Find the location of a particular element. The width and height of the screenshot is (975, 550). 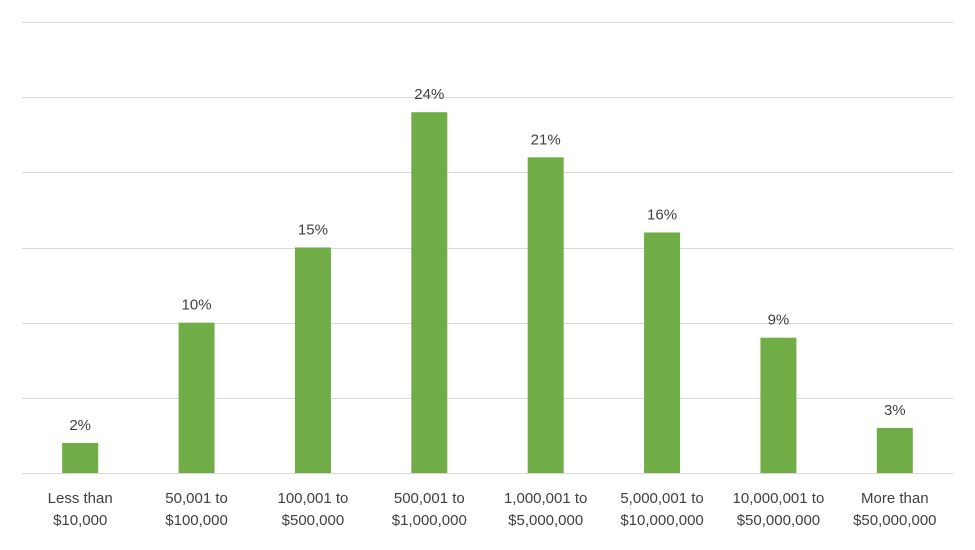

x-tick-label-0-line-0: Less than is located at coordinates (80, 498).